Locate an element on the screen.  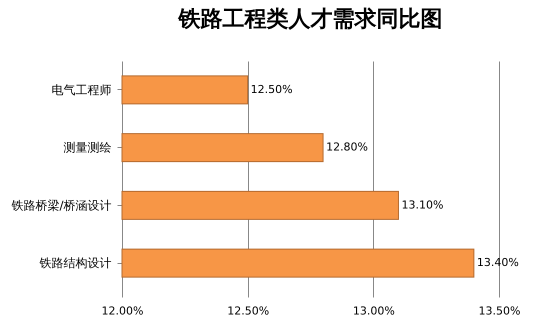
data-label: 12.80% is located at coordinates (347, 147).